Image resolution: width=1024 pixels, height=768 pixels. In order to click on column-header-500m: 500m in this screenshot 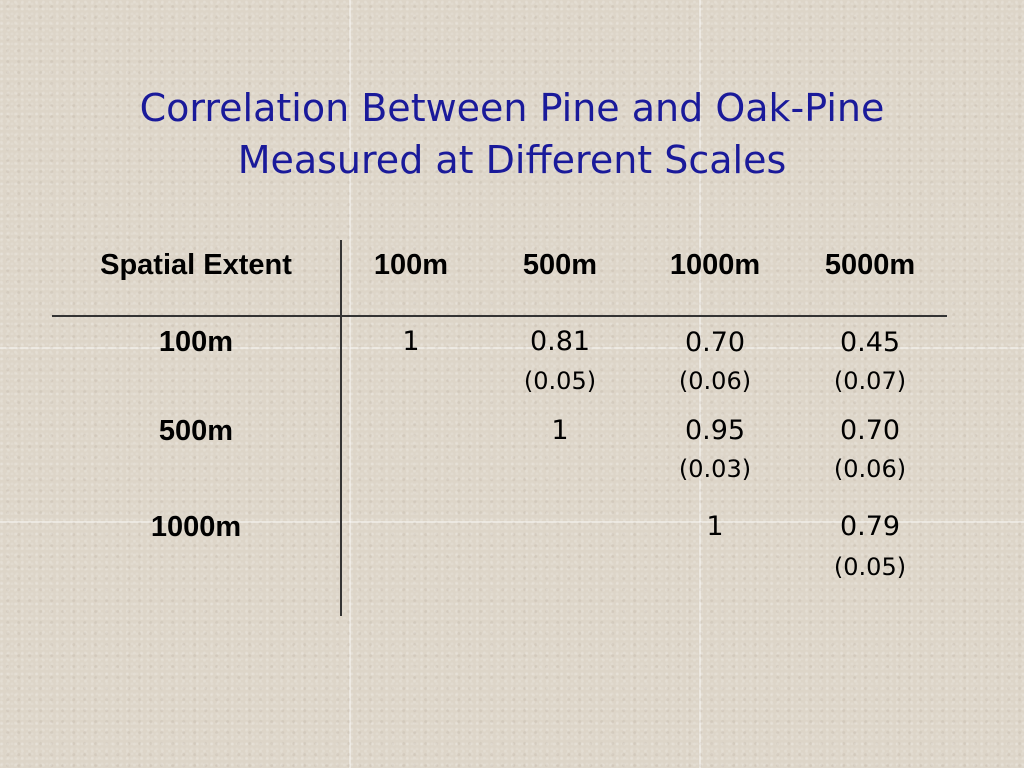, I will do `click(560, 265)`.